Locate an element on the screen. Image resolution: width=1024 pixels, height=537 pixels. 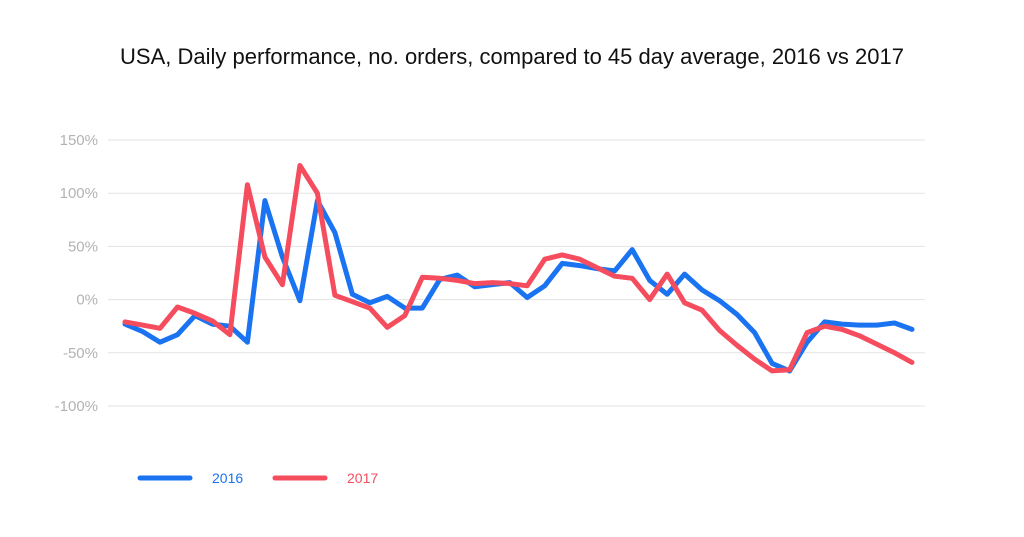
legend-label-2016: 2016 is located at coordinates (227, 478).